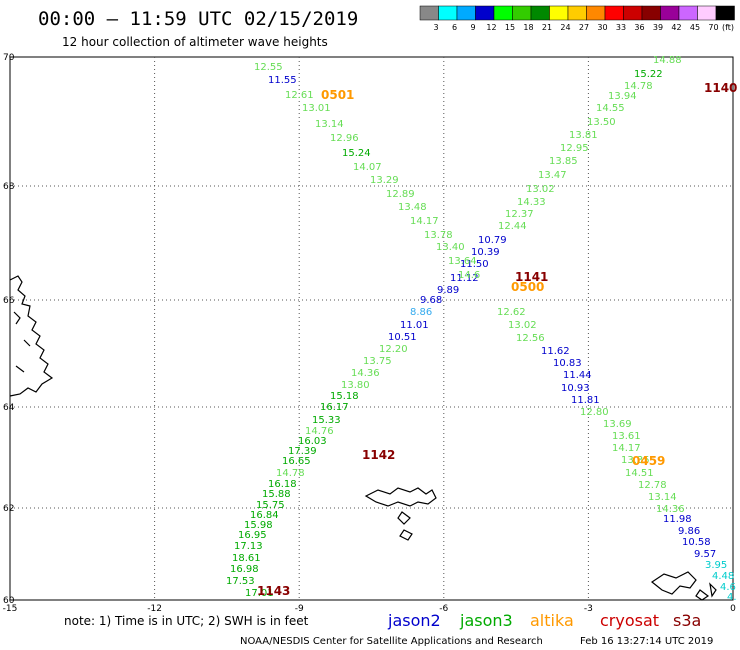 This screenshot has height=650, width=740. What do you see at coordinates (329, 124) in the screenshot?
I see `swh-value: 13.14` at bounding box center [329, 124].